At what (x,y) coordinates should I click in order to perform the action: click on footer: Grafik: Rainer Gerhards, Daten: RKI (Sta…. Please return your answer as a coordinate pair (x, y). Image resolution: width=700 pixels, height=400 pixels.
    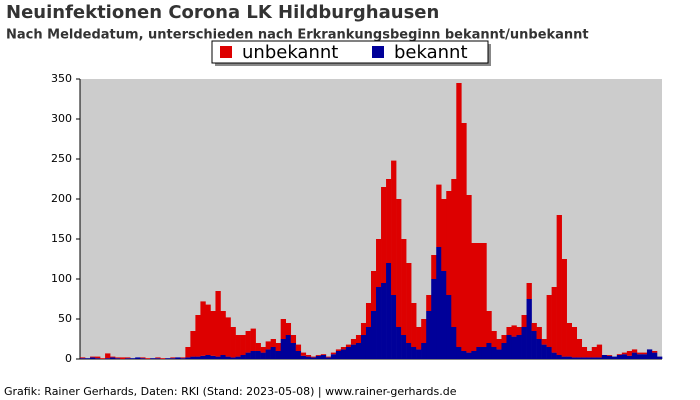
    Looking at the image, I should click on (230, 391).